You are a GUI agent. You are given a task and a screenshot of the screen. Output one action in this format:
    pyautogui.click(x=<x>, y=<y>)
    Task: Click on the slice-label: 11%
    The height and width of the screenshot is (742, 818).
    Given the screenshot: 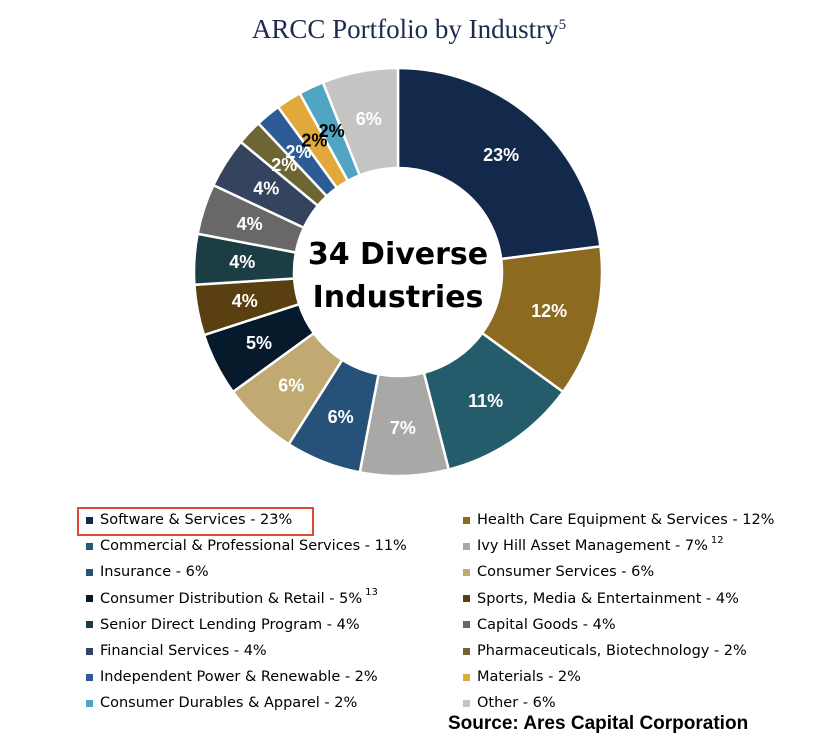 What is the action you would take?
    pyautogui.click(x=485, y=401)
    